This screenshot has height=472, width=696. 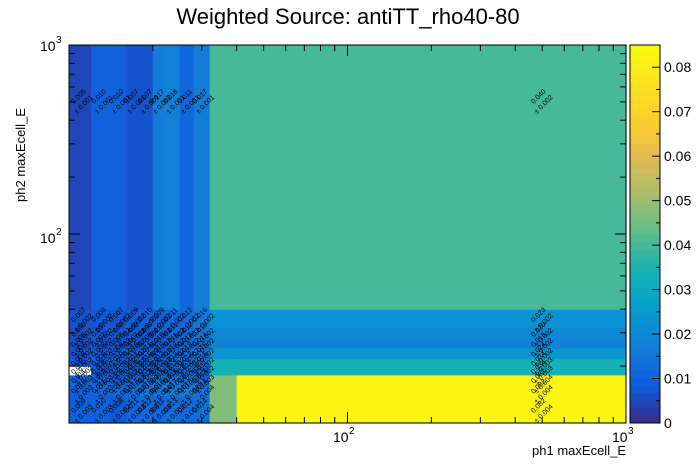 I want to click on x-tick-label-exp: 3, so click(x=631, y=431).